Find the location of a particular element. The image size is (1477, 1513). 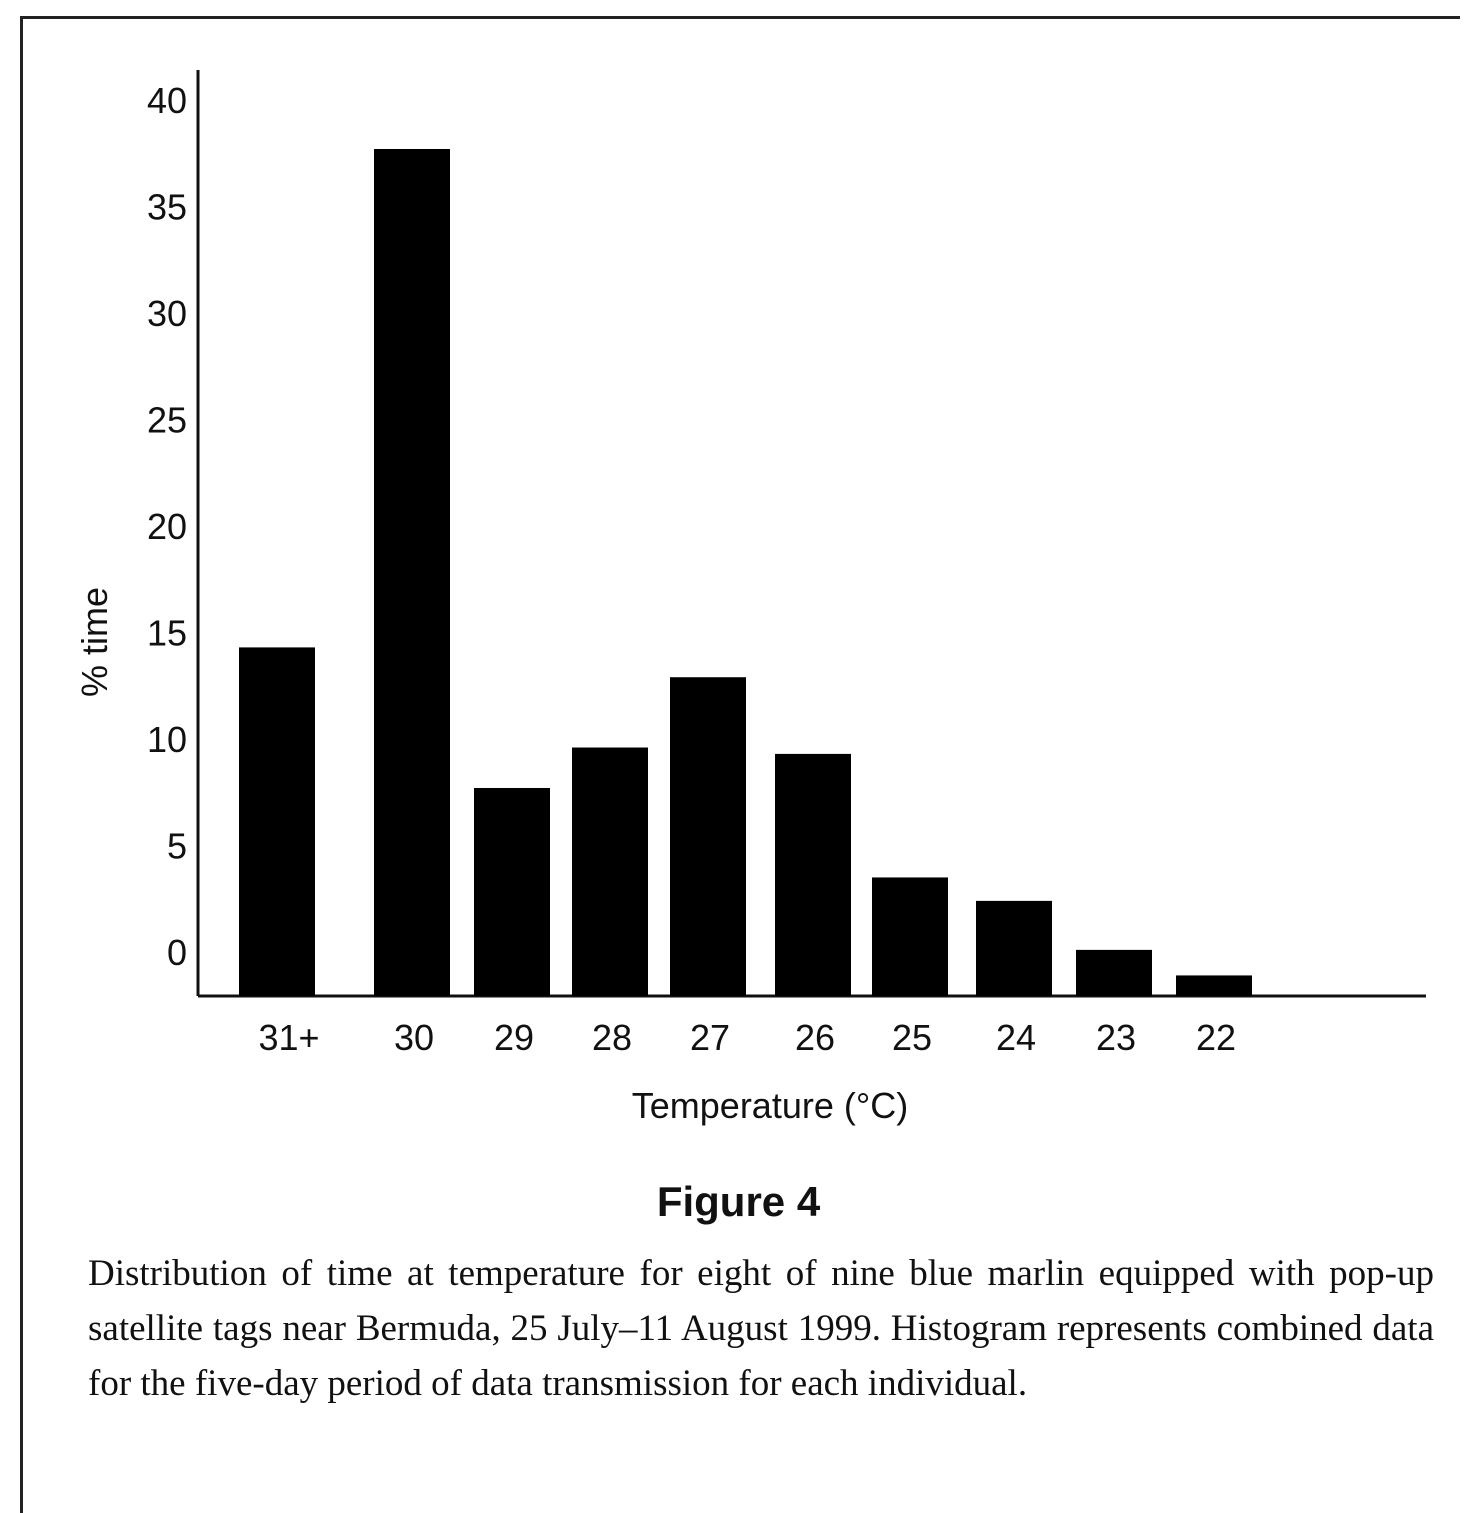

y-tick-label: 20 is located at coordinates (167, 526).